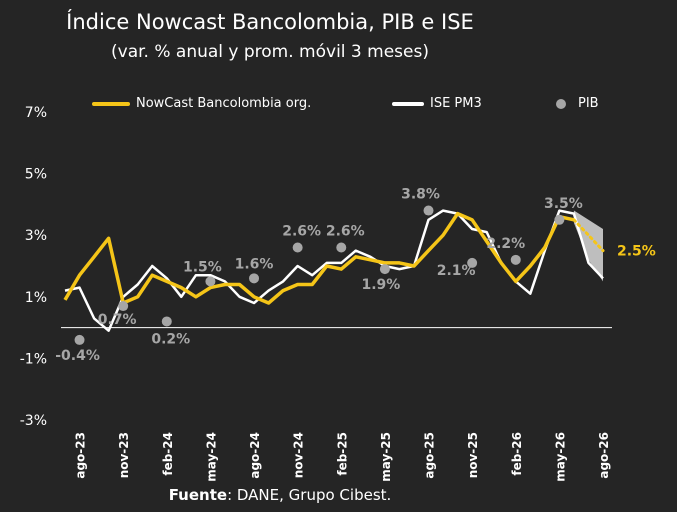  What do you see at coordinates (124, 455) in the screenshot?
I see `x-tick-label: nov-23` at bounding box center [124, 455].